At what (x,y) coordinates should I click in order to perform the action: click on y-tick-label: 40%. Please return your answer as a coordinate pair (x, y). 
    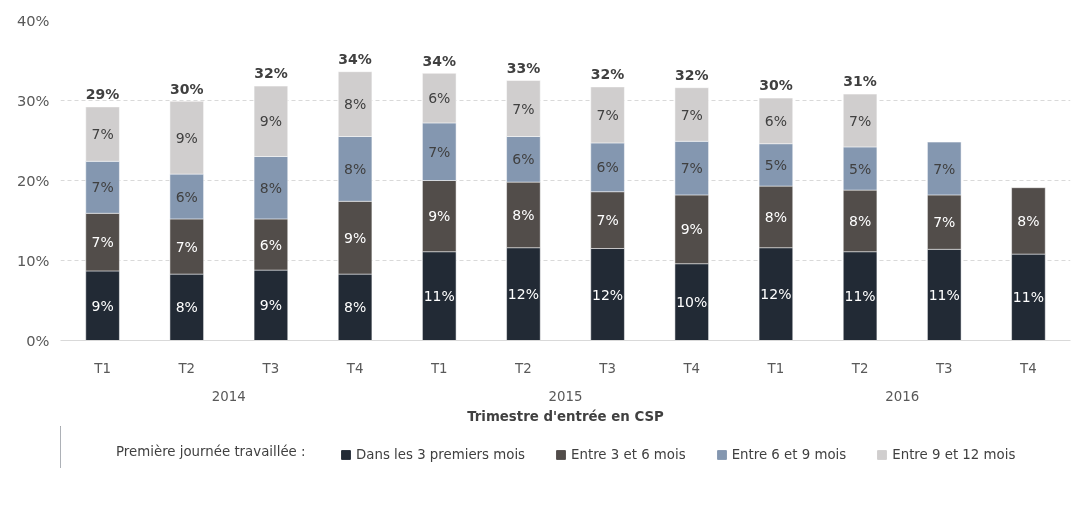
    Looking at the image, I should click on (33, 20).